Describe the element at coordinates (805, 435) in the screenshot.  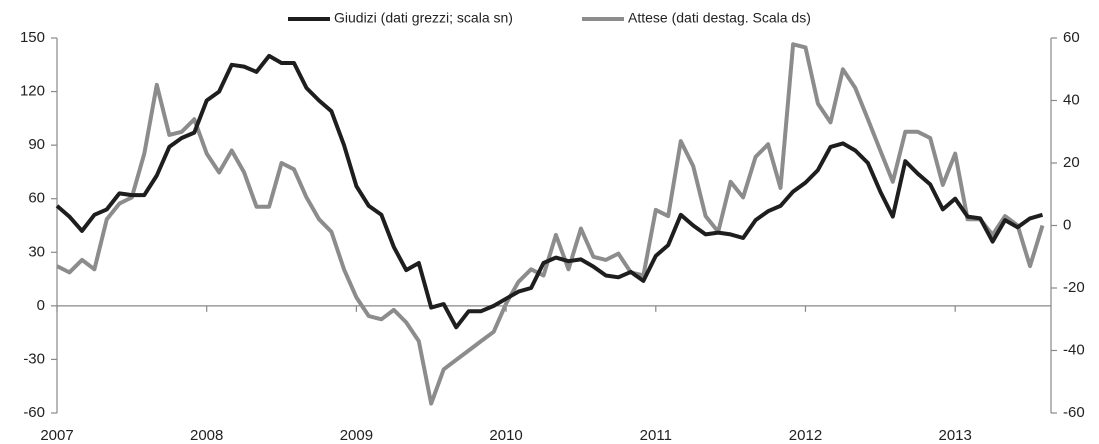
I see `x-tick-label: 2012` at that location.